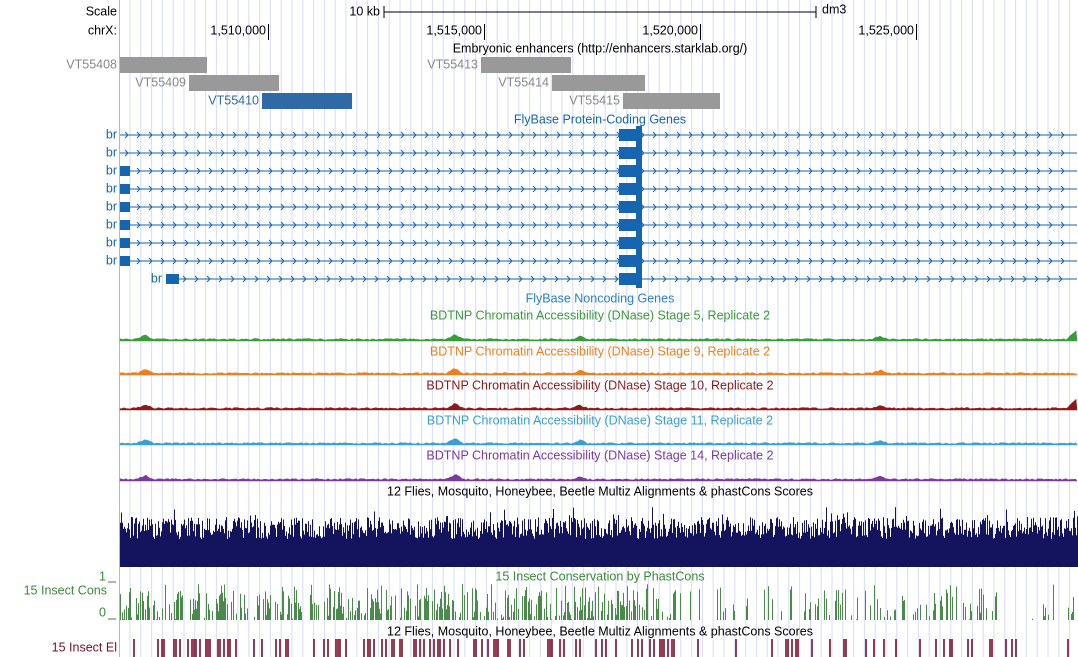 Image resolution: width=1078 pixels, height=657 pixels. I want to click on enhancer-label: VT55413, so click(452, 64).